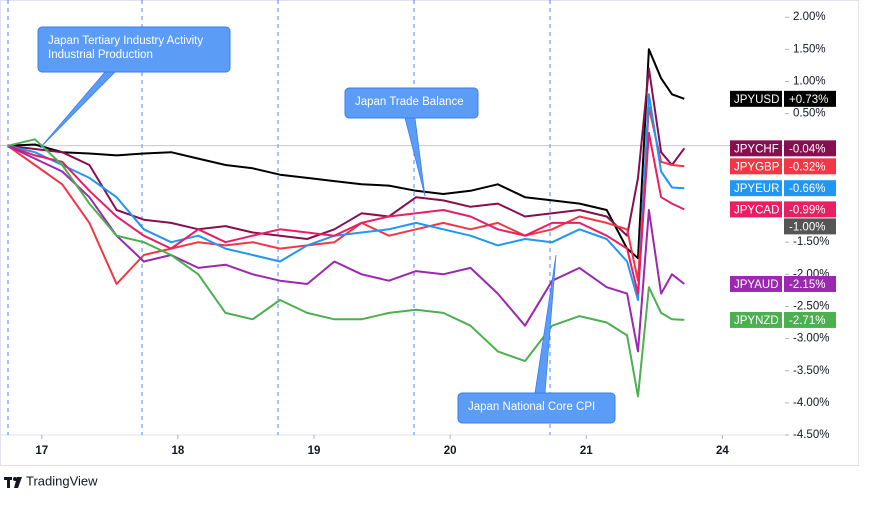 The height and width of the screenshot is (505, 869). What do you see at coordinates (177, 451) in the screenshot?
I see `x-tick-label: 18` at bounding box center [177, 451].